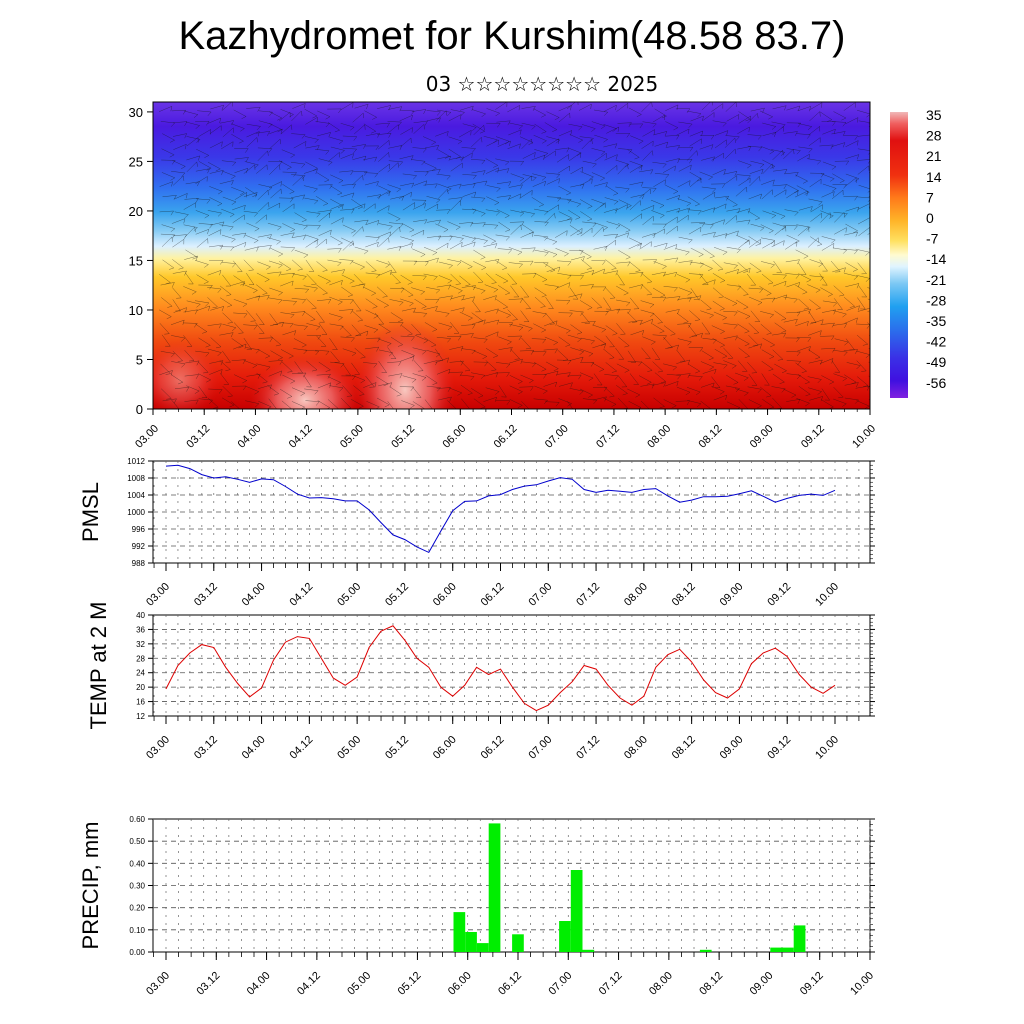 This screenshot has width=1024, height=1024. What do you see at coordinates (636, 748) in the screenshot?
I see `x-tick-label: 08.00` at bounding box center [636, 748].